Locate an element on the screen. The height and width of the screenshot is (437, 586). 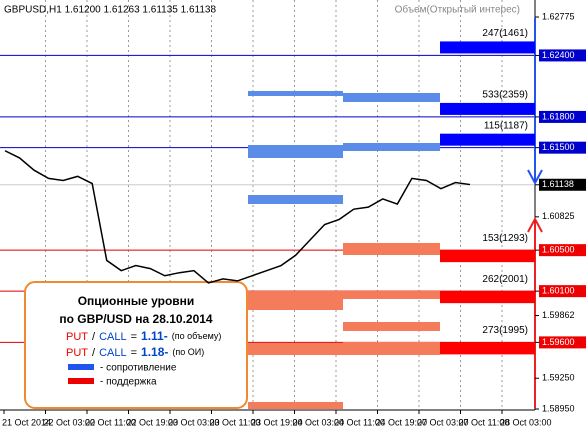
x-tick-label: 27 Oct 11:00 is located at coordinates (484, 422).